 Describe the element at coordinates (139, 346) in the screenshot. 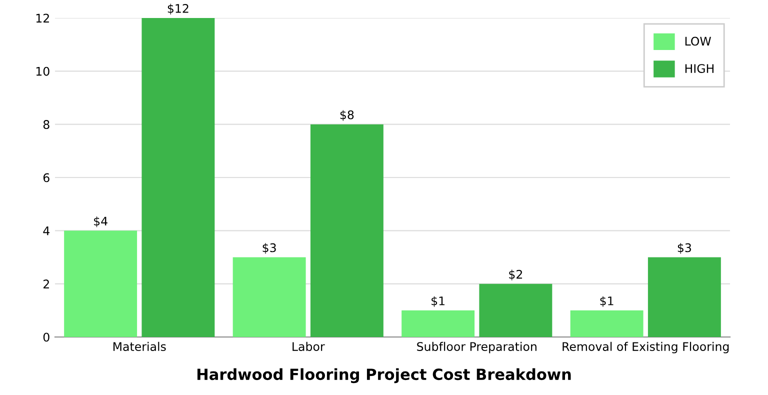

I see `x-tick-label: Materials` at that location.